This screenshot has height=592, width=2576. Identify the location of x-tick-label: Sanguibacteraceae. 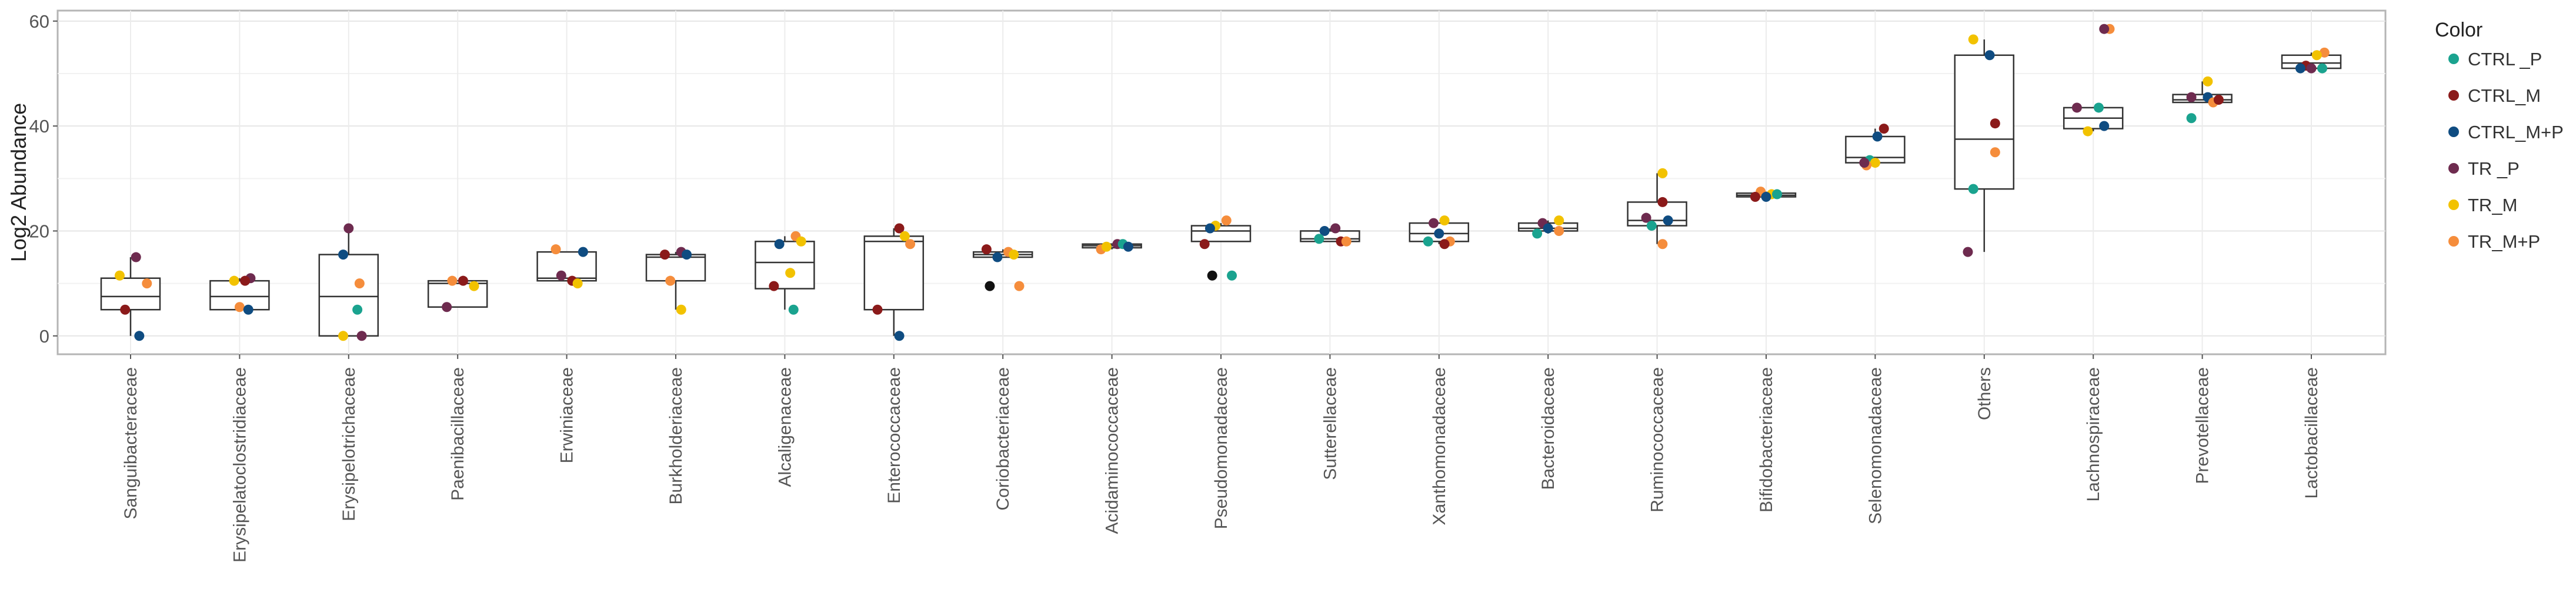
(131, 443).